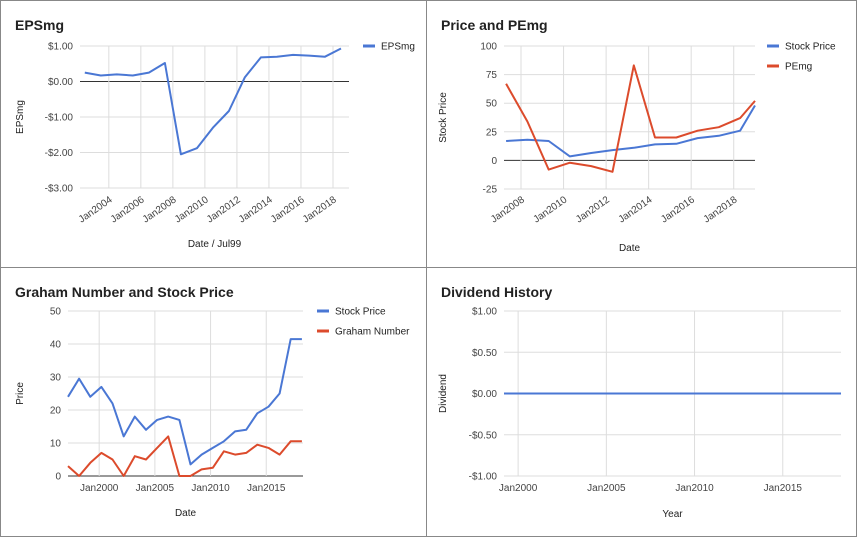  What do you see at coordinates (492, 132) in the screenshot?
I see `y-tick-label: 25` at bounding box center [492, 132].